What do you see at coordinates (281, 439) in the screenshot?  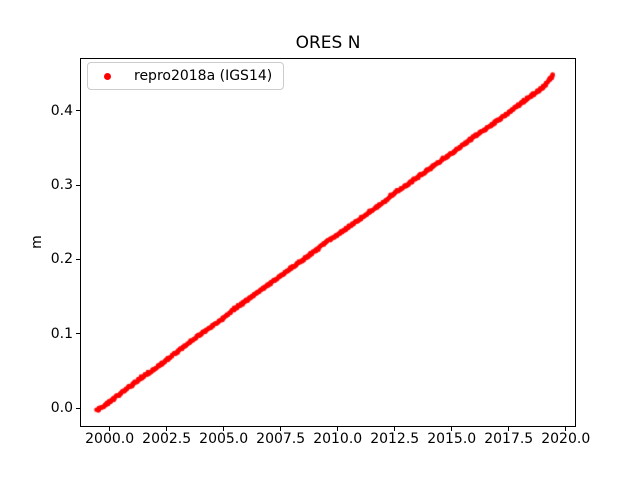 I see `x-tick-label: 2007.5` at bounding box center [281, 439].